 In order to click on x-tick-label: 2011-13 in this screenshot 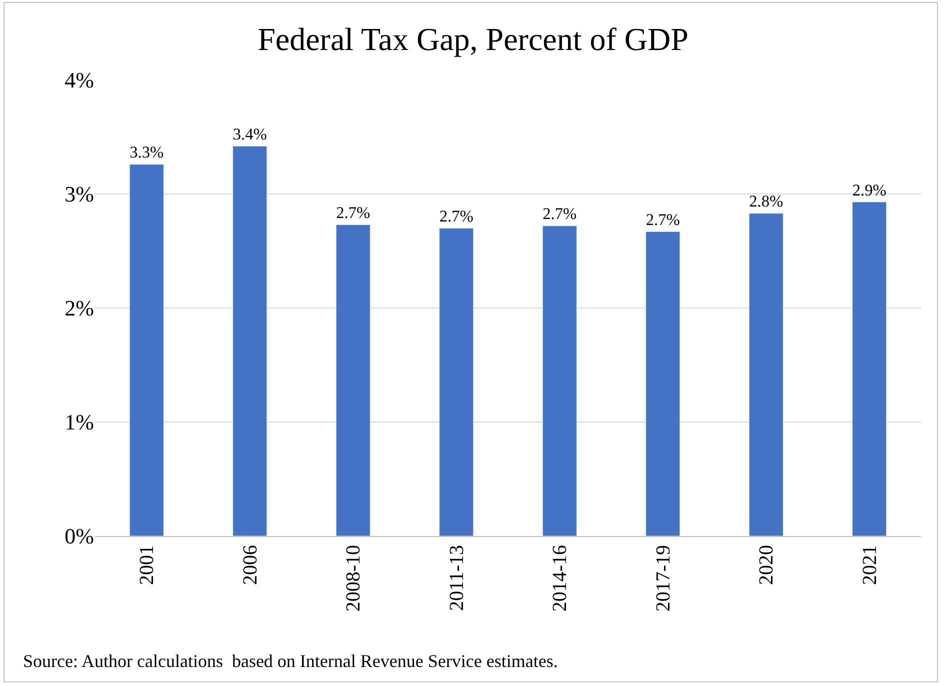, I will do `click(457, 578)`.